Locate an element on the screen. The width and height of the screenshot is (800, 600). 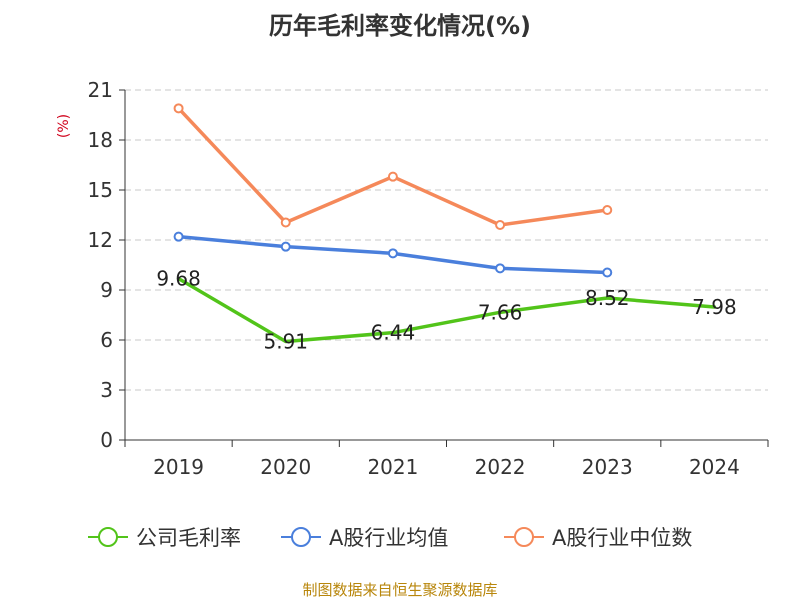
legend: 公司毛利率 A股行业均值 A股行业中位数 is located at coordinates (390, 538).